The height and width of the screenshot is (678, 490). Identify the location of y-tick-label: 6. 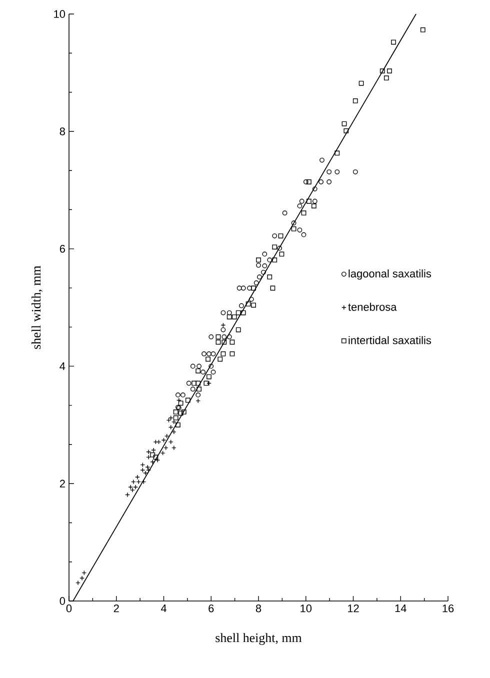
(62, 248).